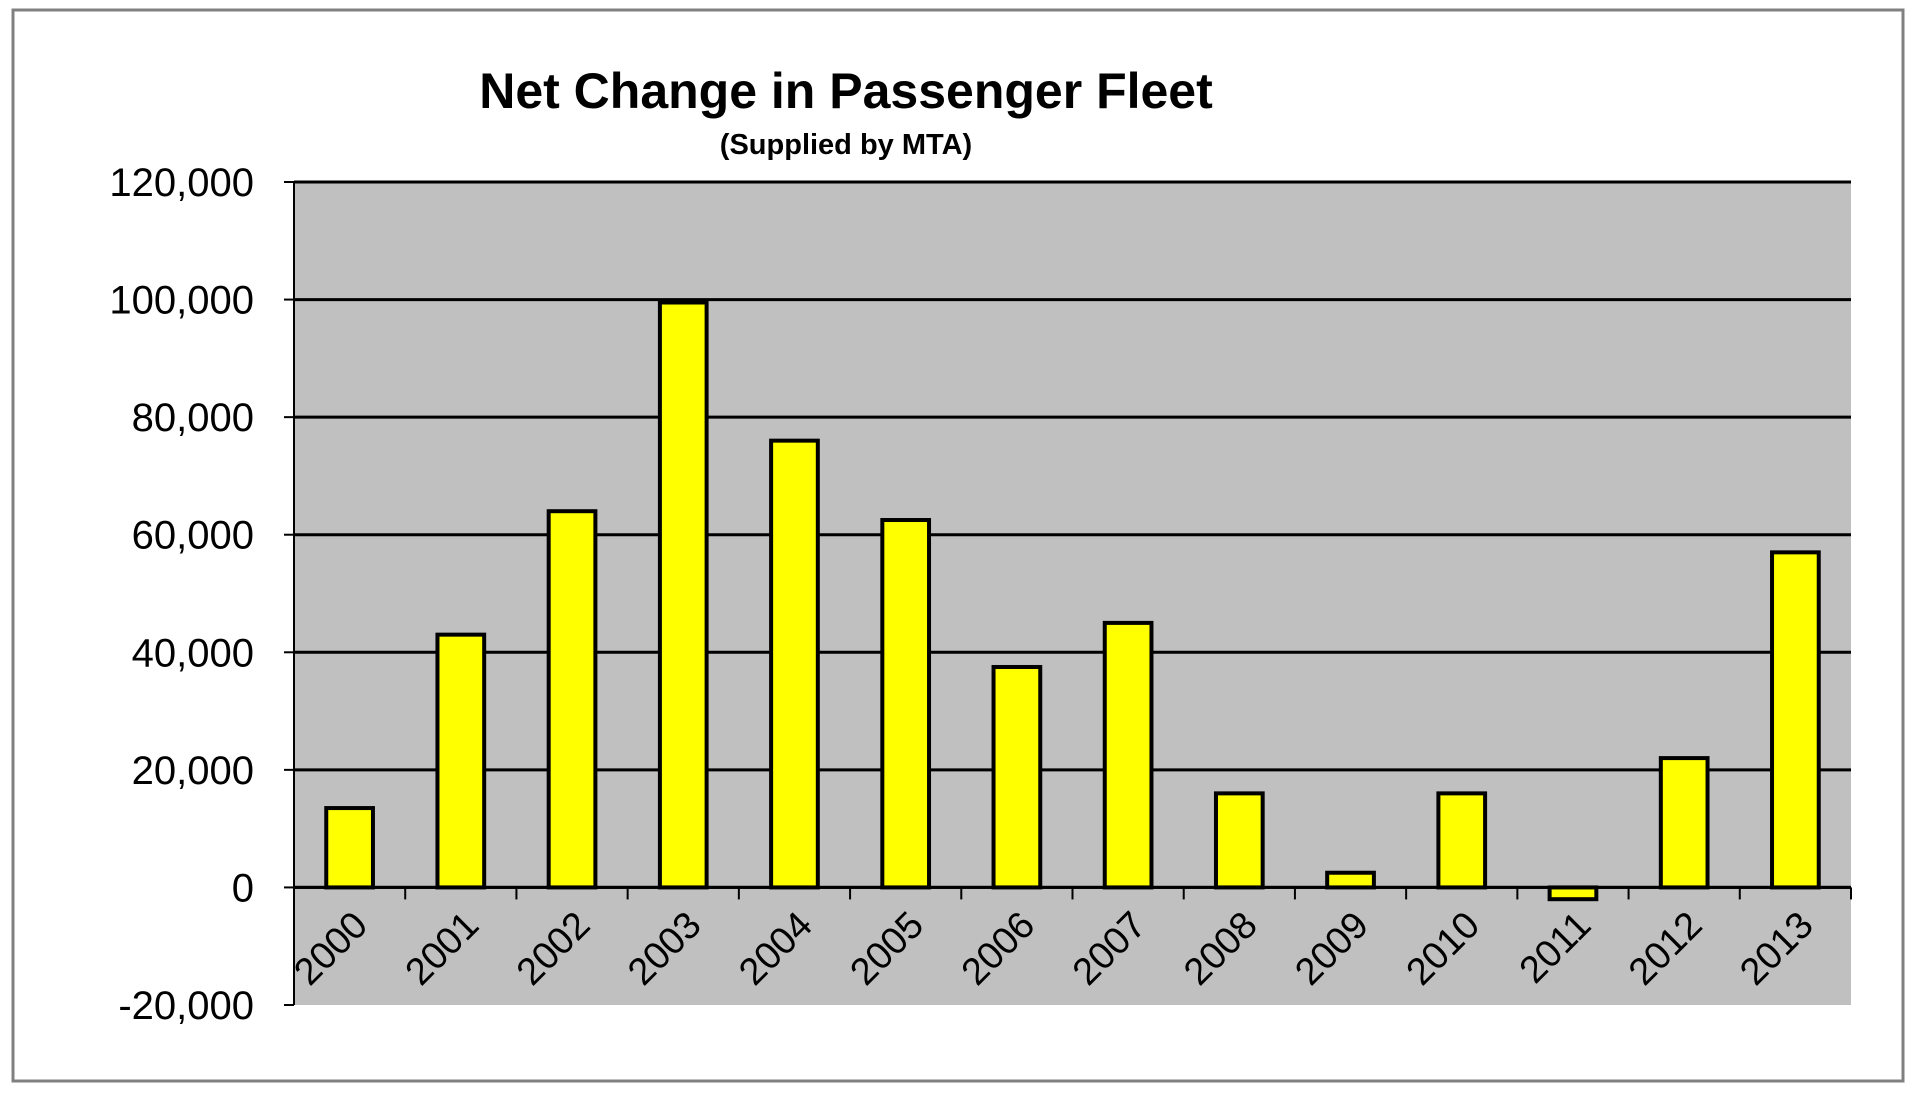 Image resolution: width=1919 pixels, height=1099 pixels. I want to click on bar-2001, so click(461, 761).